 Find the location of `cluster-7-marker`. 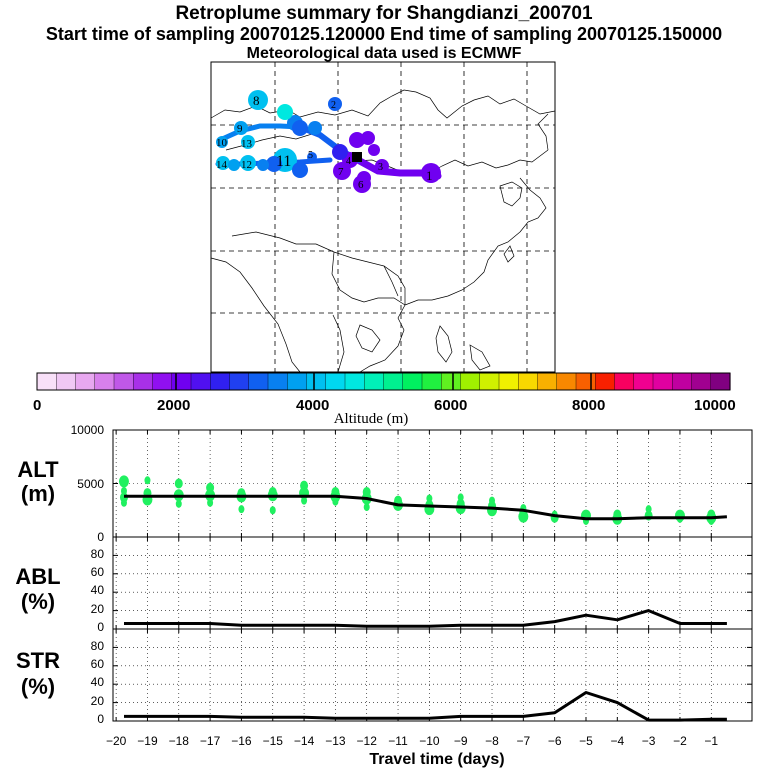

cluster-7-marker is located at coordinates (342, 171).